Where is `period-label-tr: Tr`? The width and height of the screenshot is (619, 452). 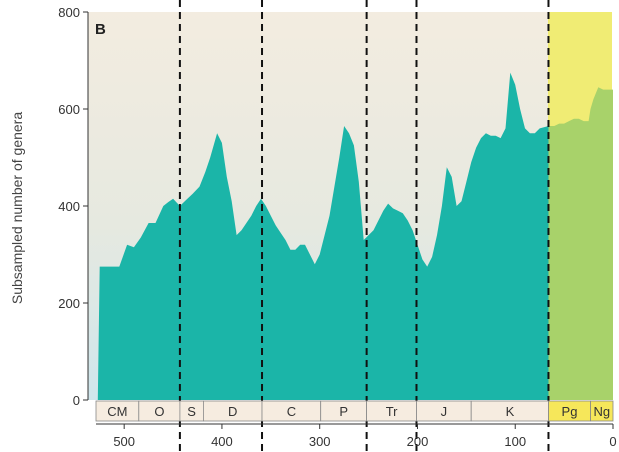 period-label-tr: Tr is located at coordinates (392, 411).